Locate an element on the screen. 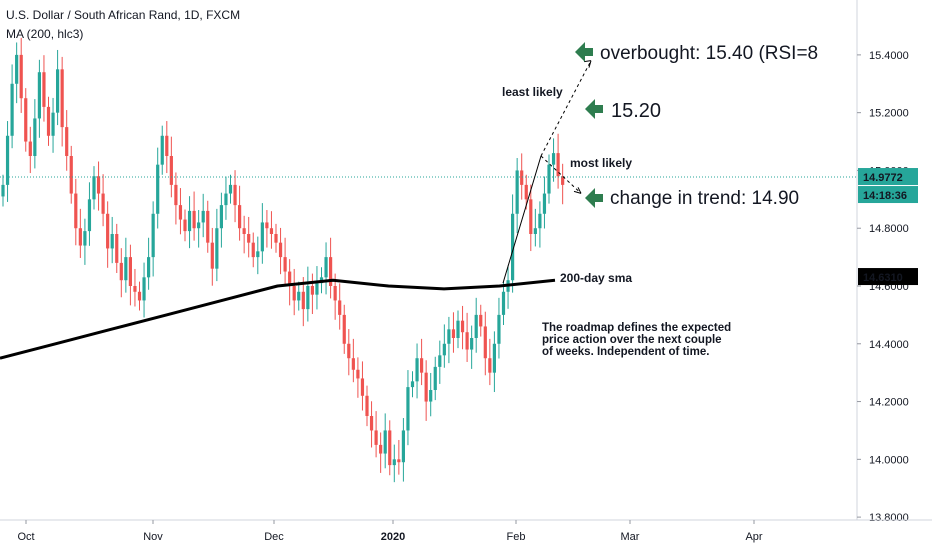 This screenshot has width=932, height=550. price-tick-label: 15.2000 is located at coordinates (889, 114).